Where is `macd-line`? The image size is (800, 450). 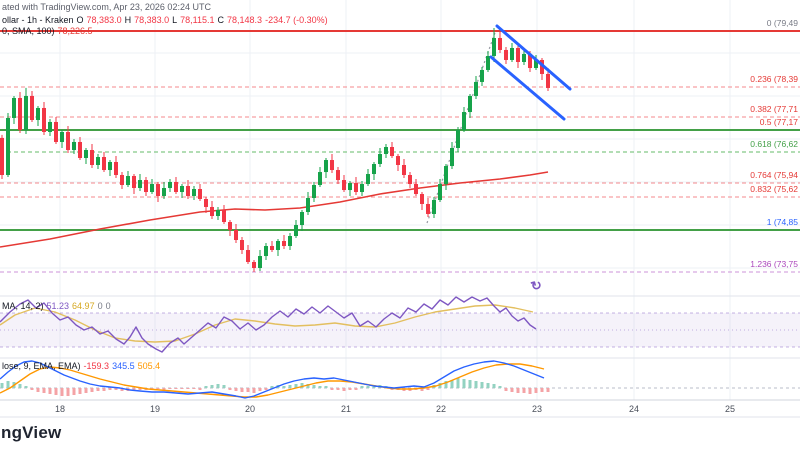
macd-line is located at coordinates (272, 379).